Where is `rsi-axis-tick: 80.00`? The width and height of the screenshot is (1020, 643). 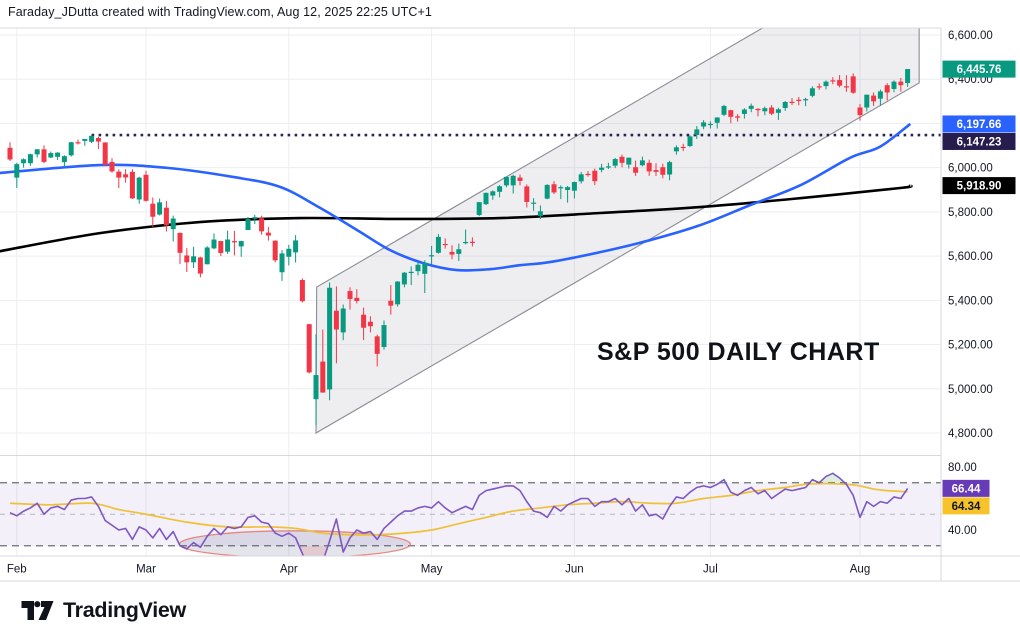
rsi-axis-tick: 80.00 is located at coordinates (962, 468).